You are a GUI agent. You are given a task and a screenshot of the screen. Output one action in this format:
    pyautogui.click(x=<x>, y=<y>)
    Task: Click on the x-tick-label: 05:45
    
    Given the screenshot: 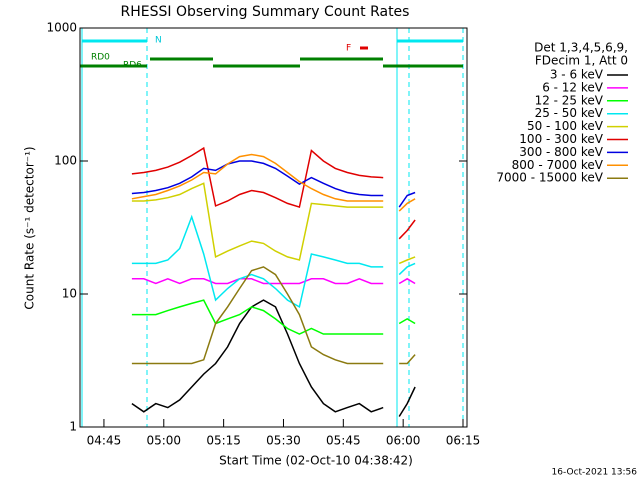 What is the action you would take?
    pyautogui.click(x=343, y=441)
    